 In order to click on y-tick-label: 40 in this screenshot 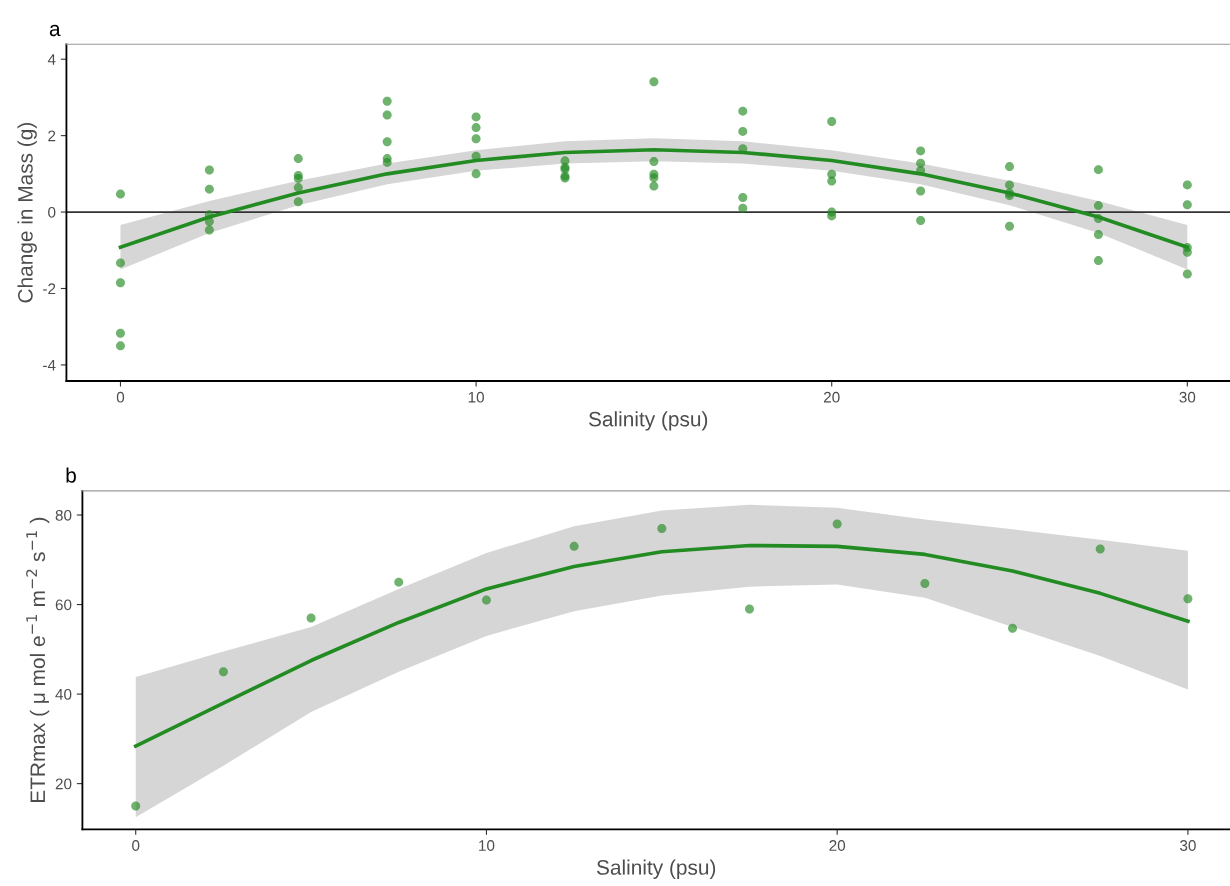, I will do `click(63, 694)`.